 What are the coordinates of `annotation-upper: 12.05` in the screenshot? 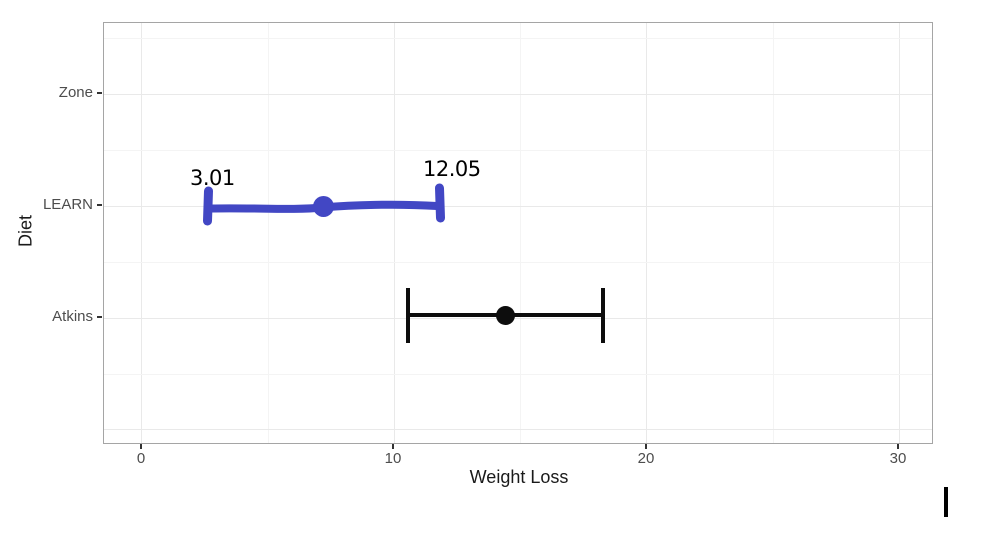 It's located at (452, 169).